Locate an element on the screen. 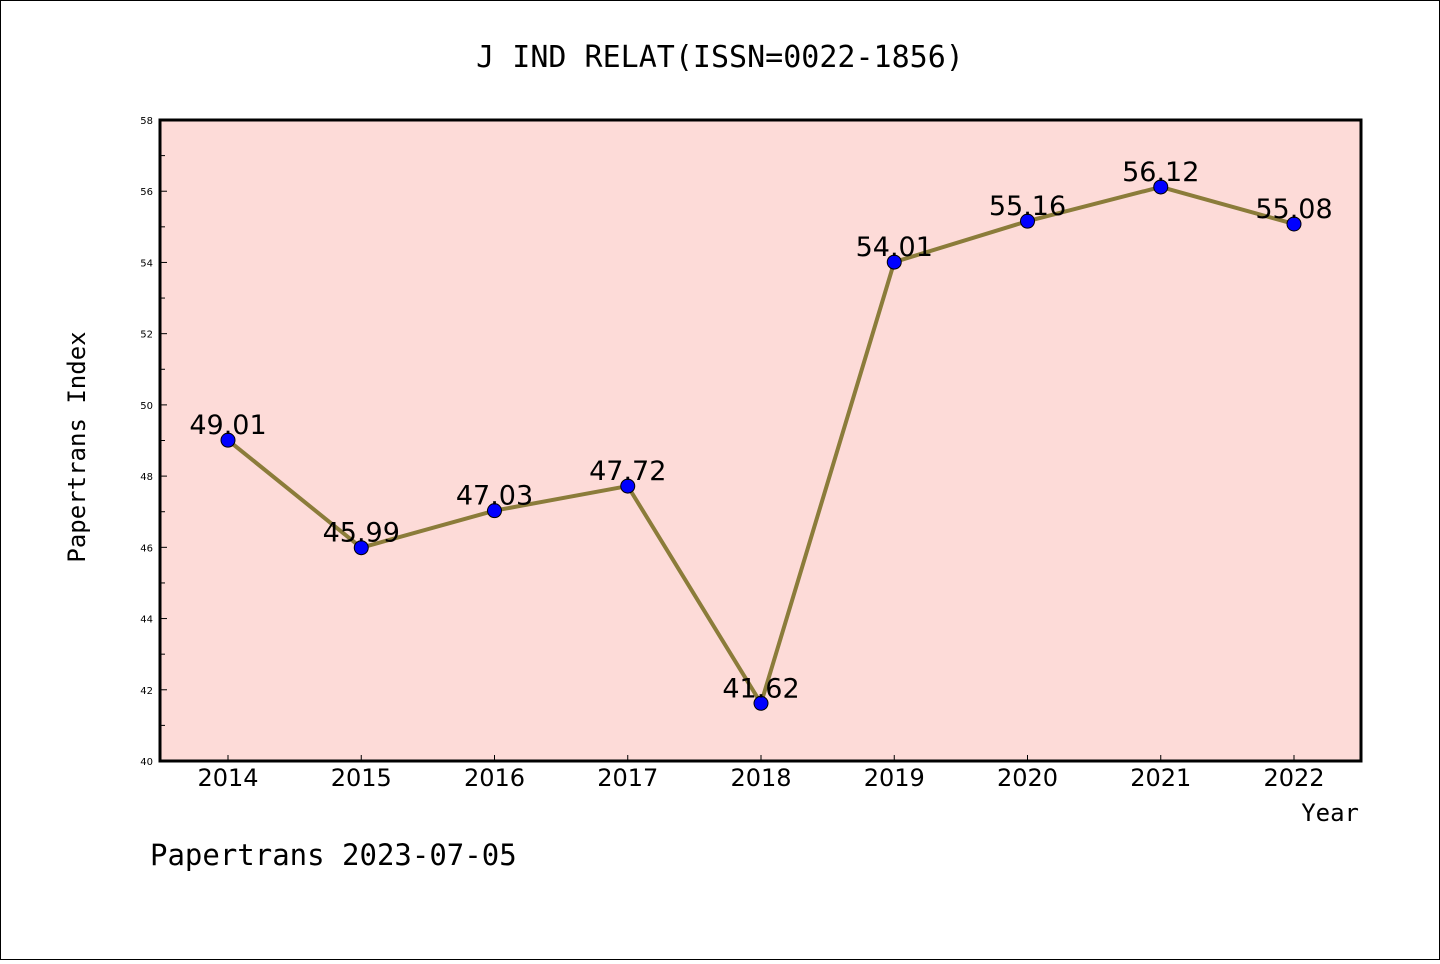 Image resolution: width=1440 pixels, height=964 pixels. y-tick-label: 42 is located at coordinates (146, 691).